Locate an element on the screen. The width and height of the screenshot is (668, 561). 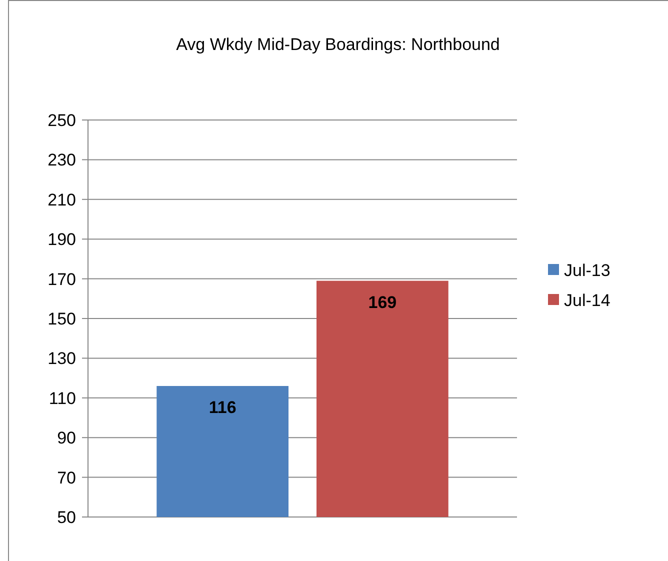
y-tick-label: 130 is located at coordinates (62, 358).